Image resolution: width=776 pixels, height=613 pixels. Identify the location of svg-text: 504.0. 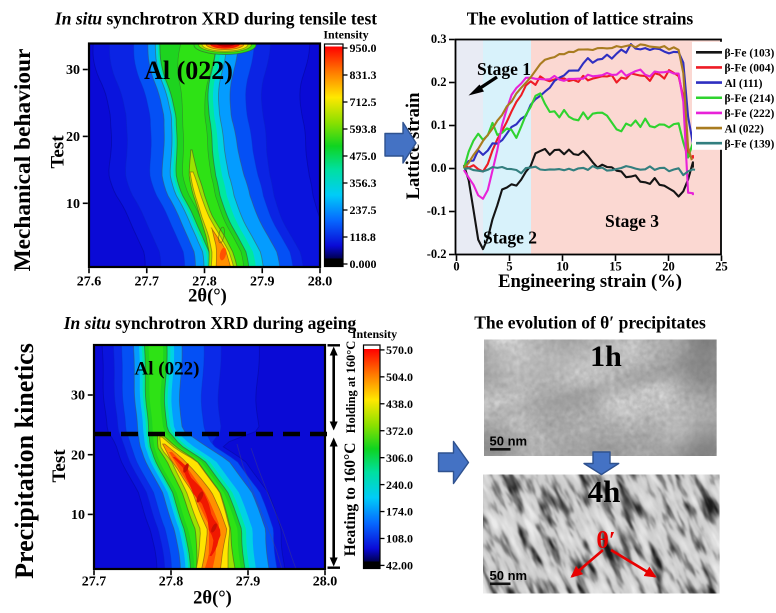
(399, 377).